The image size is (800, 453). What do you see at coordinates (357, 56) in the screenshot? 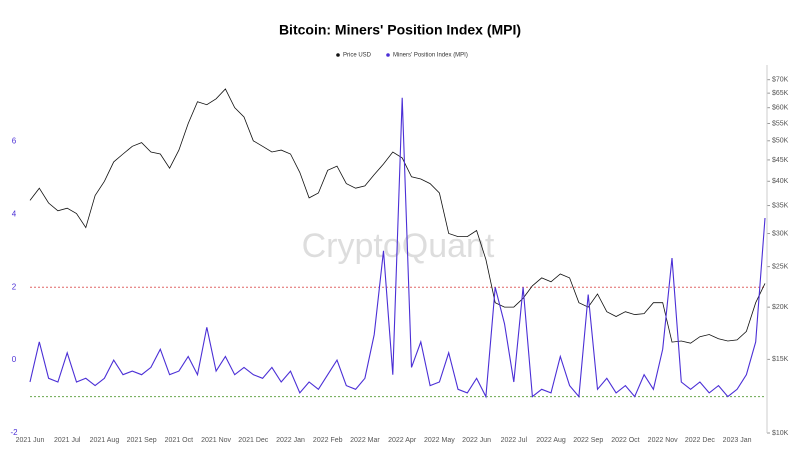
I see `legend-label: Price USD` at bounding box center [357, 56].